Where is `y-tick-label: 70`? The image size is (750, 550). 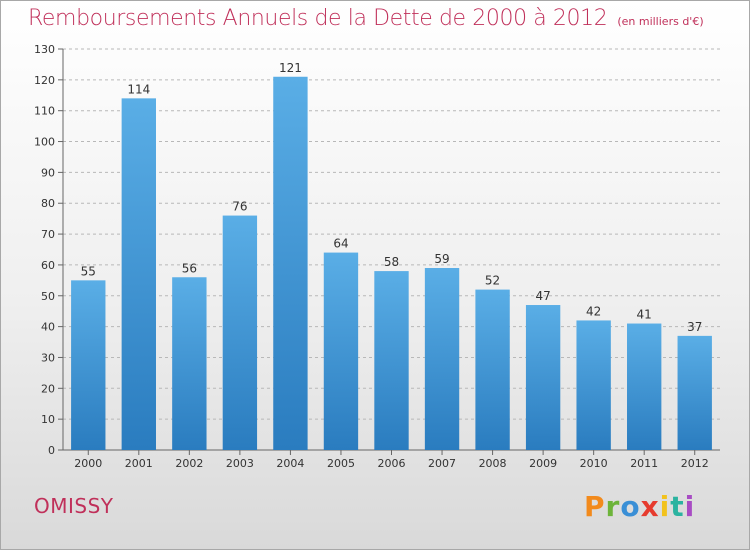 y-tick-label: 70 is located at coordinates (48, 234).